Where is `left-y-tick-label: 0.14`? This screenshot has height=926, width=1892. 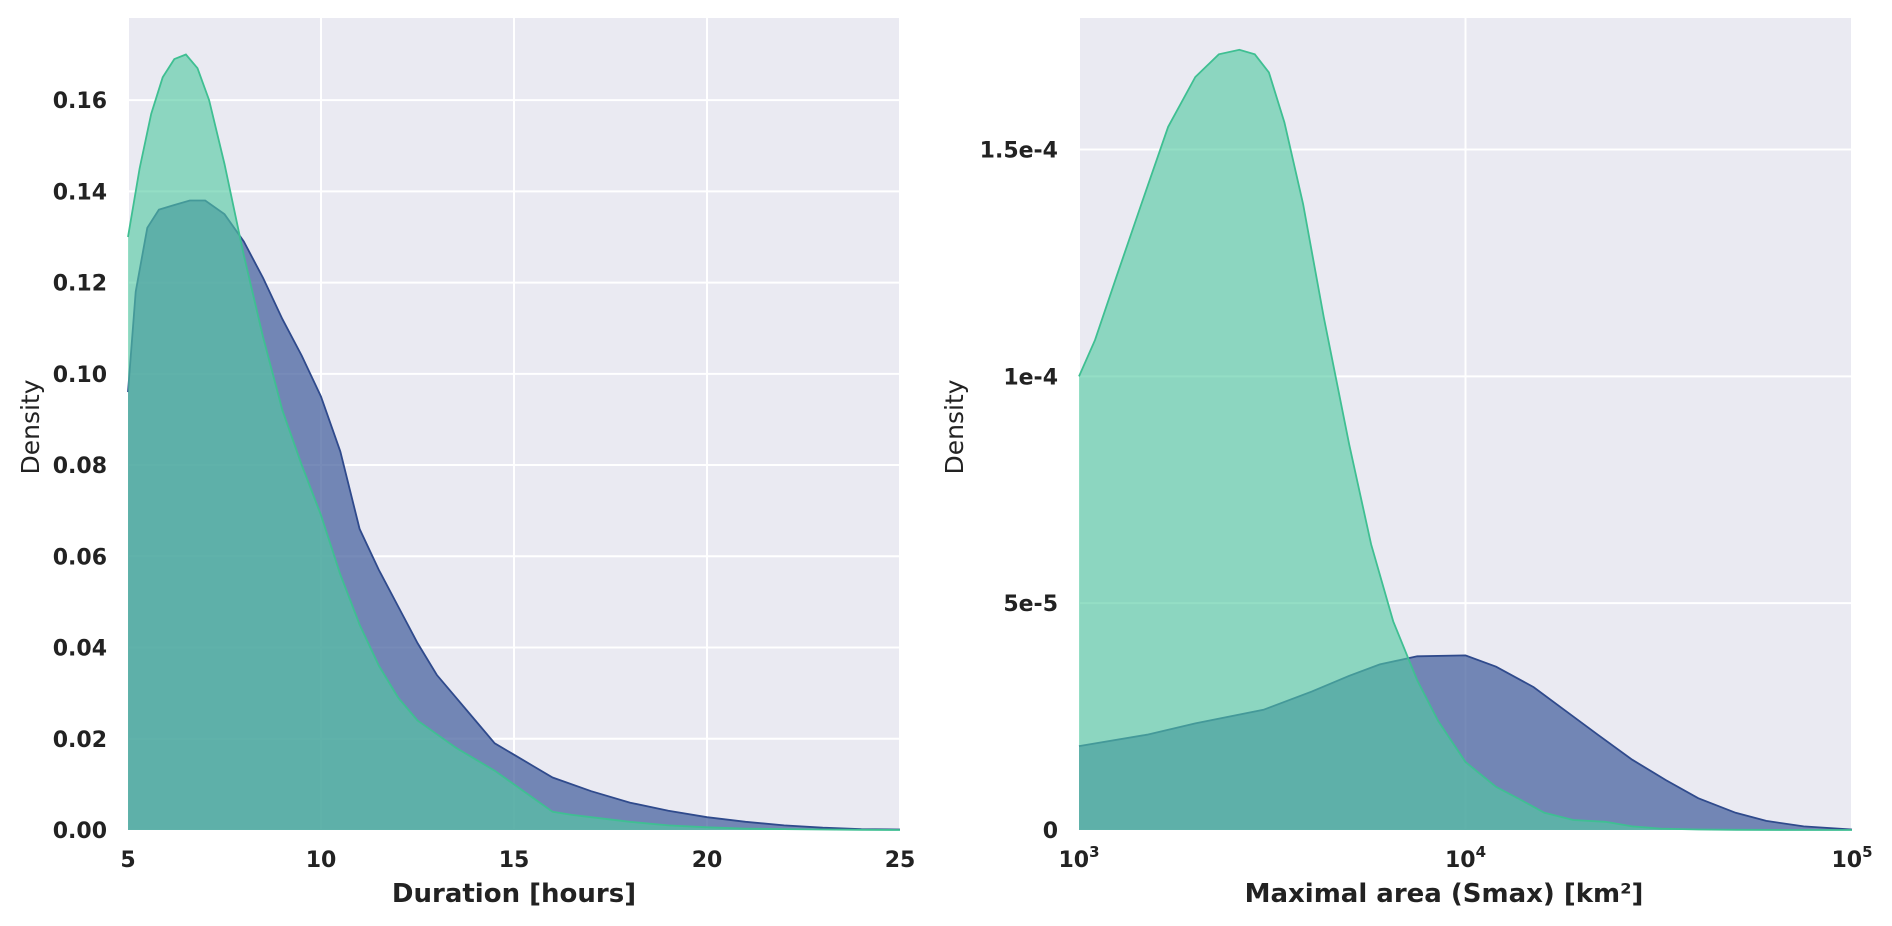 left-y-tick-label: 0.14 is located at coordinates (80, 192).